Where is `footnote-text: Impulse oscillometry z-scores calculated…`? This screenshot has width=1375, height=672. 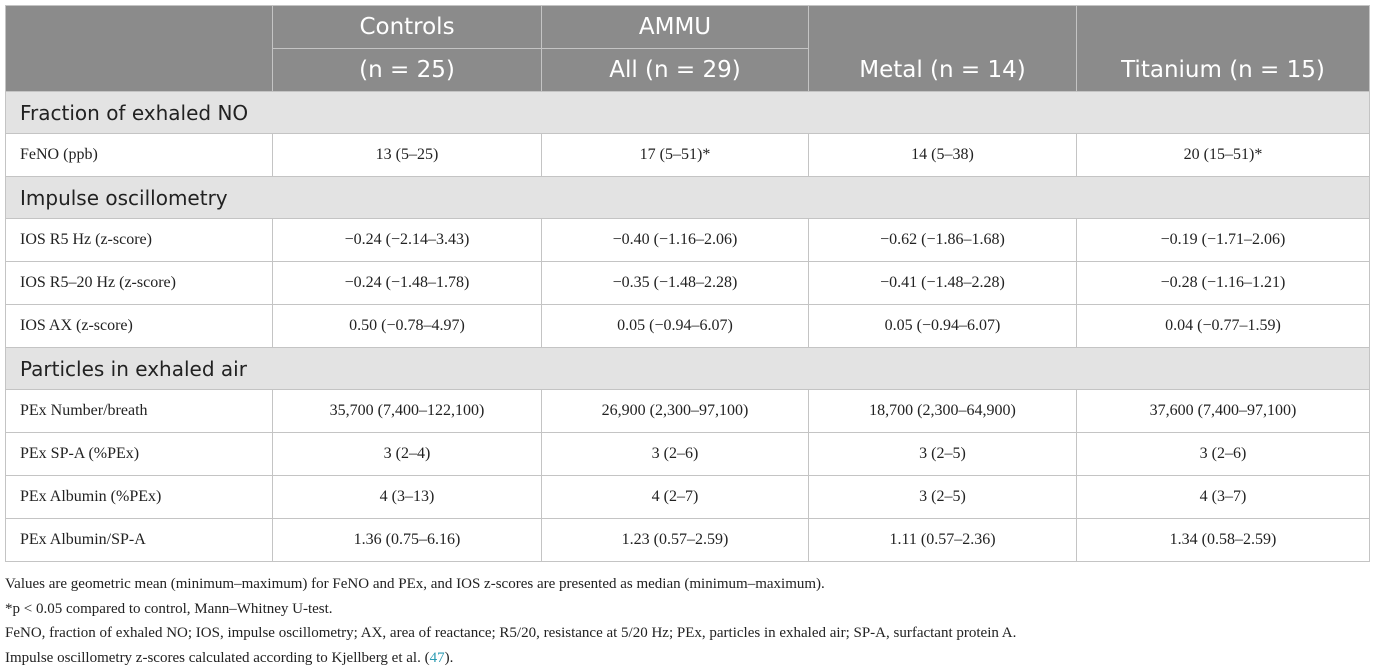 footnote-text: Impulse oscillometry z-scores calculated… is located at coordinates (217, 657).